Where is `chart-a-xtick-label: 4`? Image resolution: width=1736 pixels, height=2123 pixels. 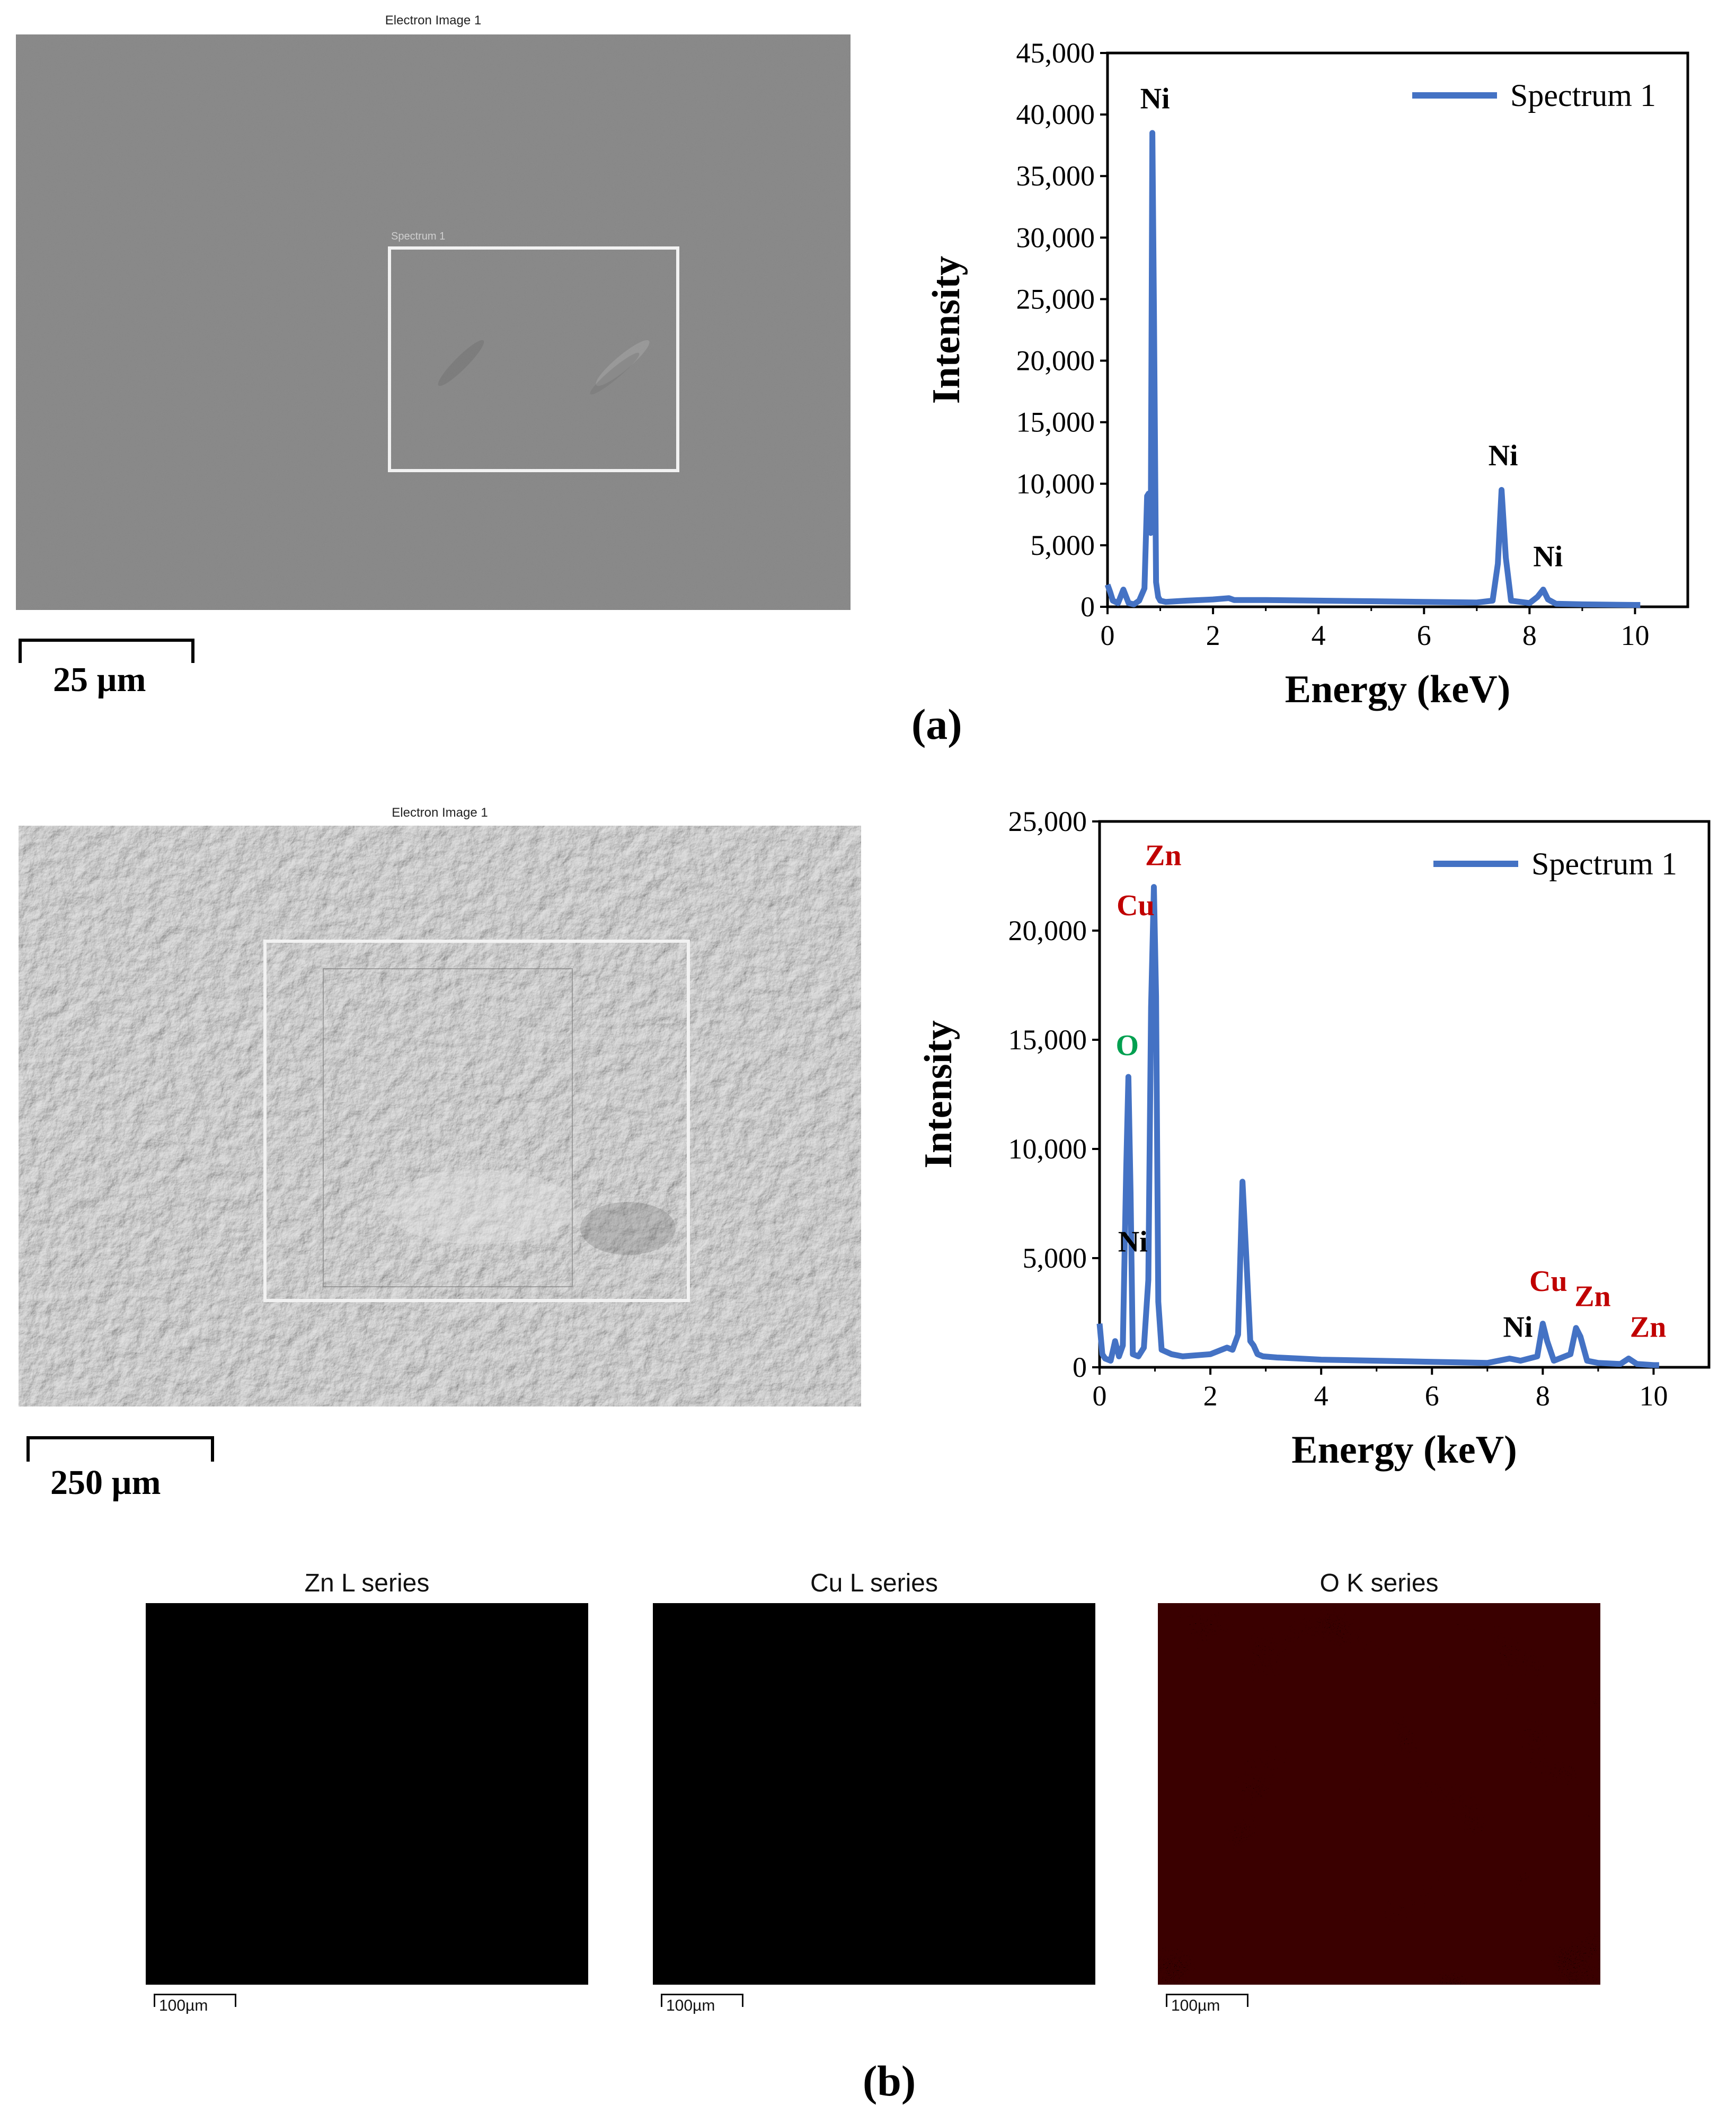
chart-a-xtick-label: 4 is located at coordinates (1319, 635).